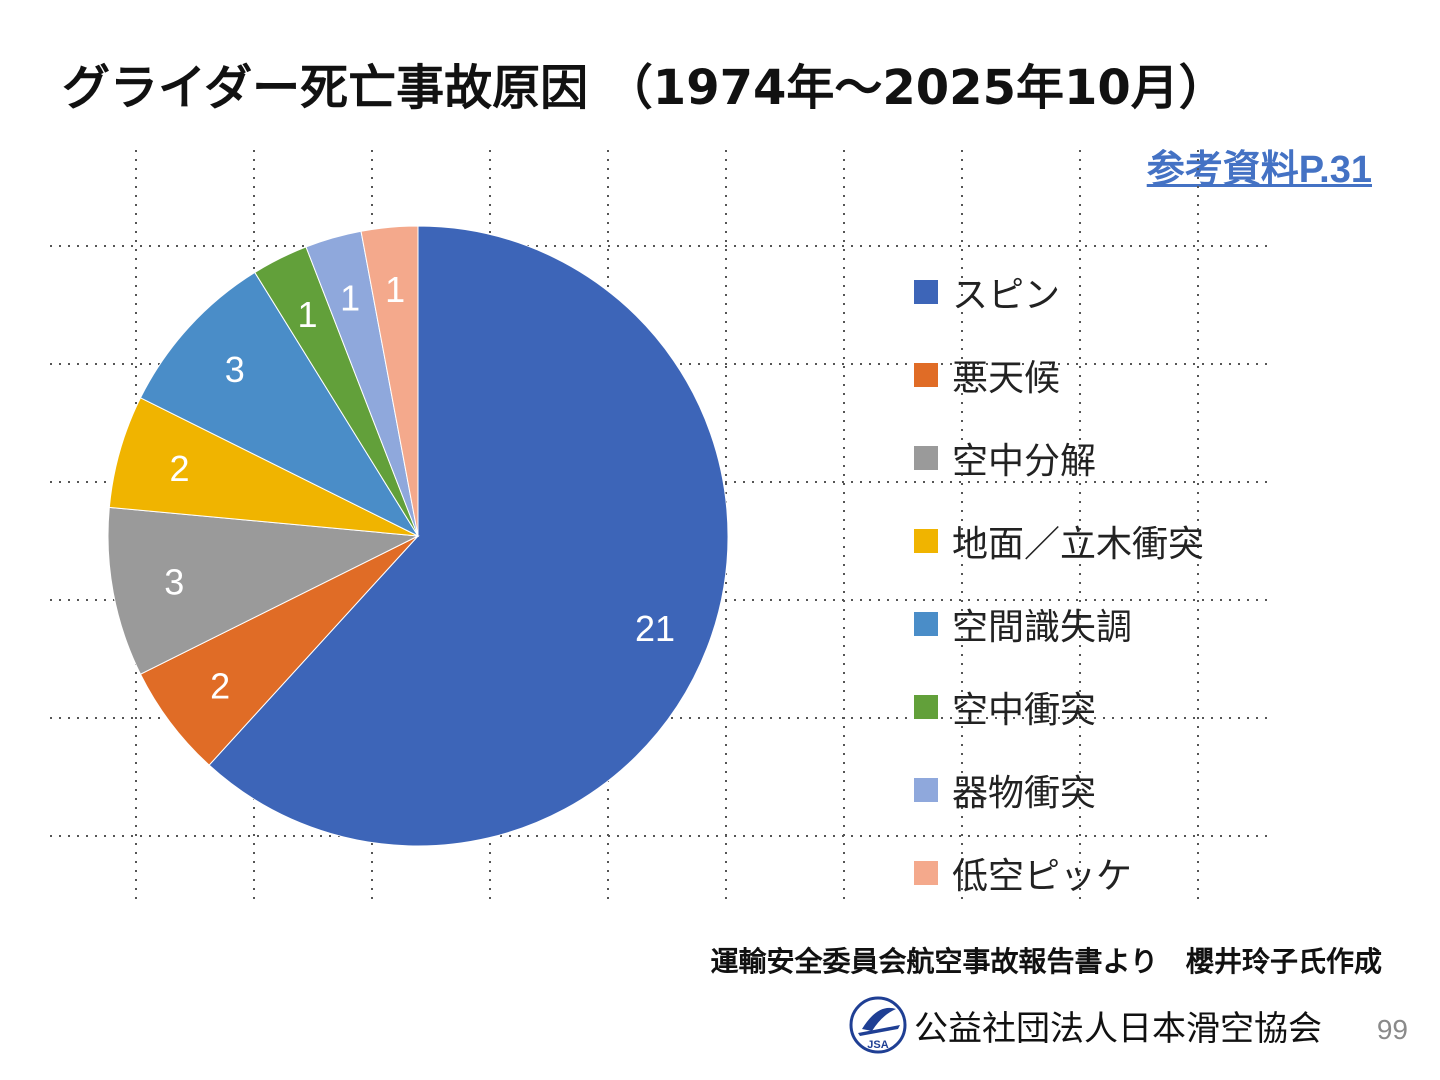 This screenshot has height=1080, width=1440. Describe the element at coordinates (1392, 1029) in the screenshot. I see `page-number: 99` at that location.